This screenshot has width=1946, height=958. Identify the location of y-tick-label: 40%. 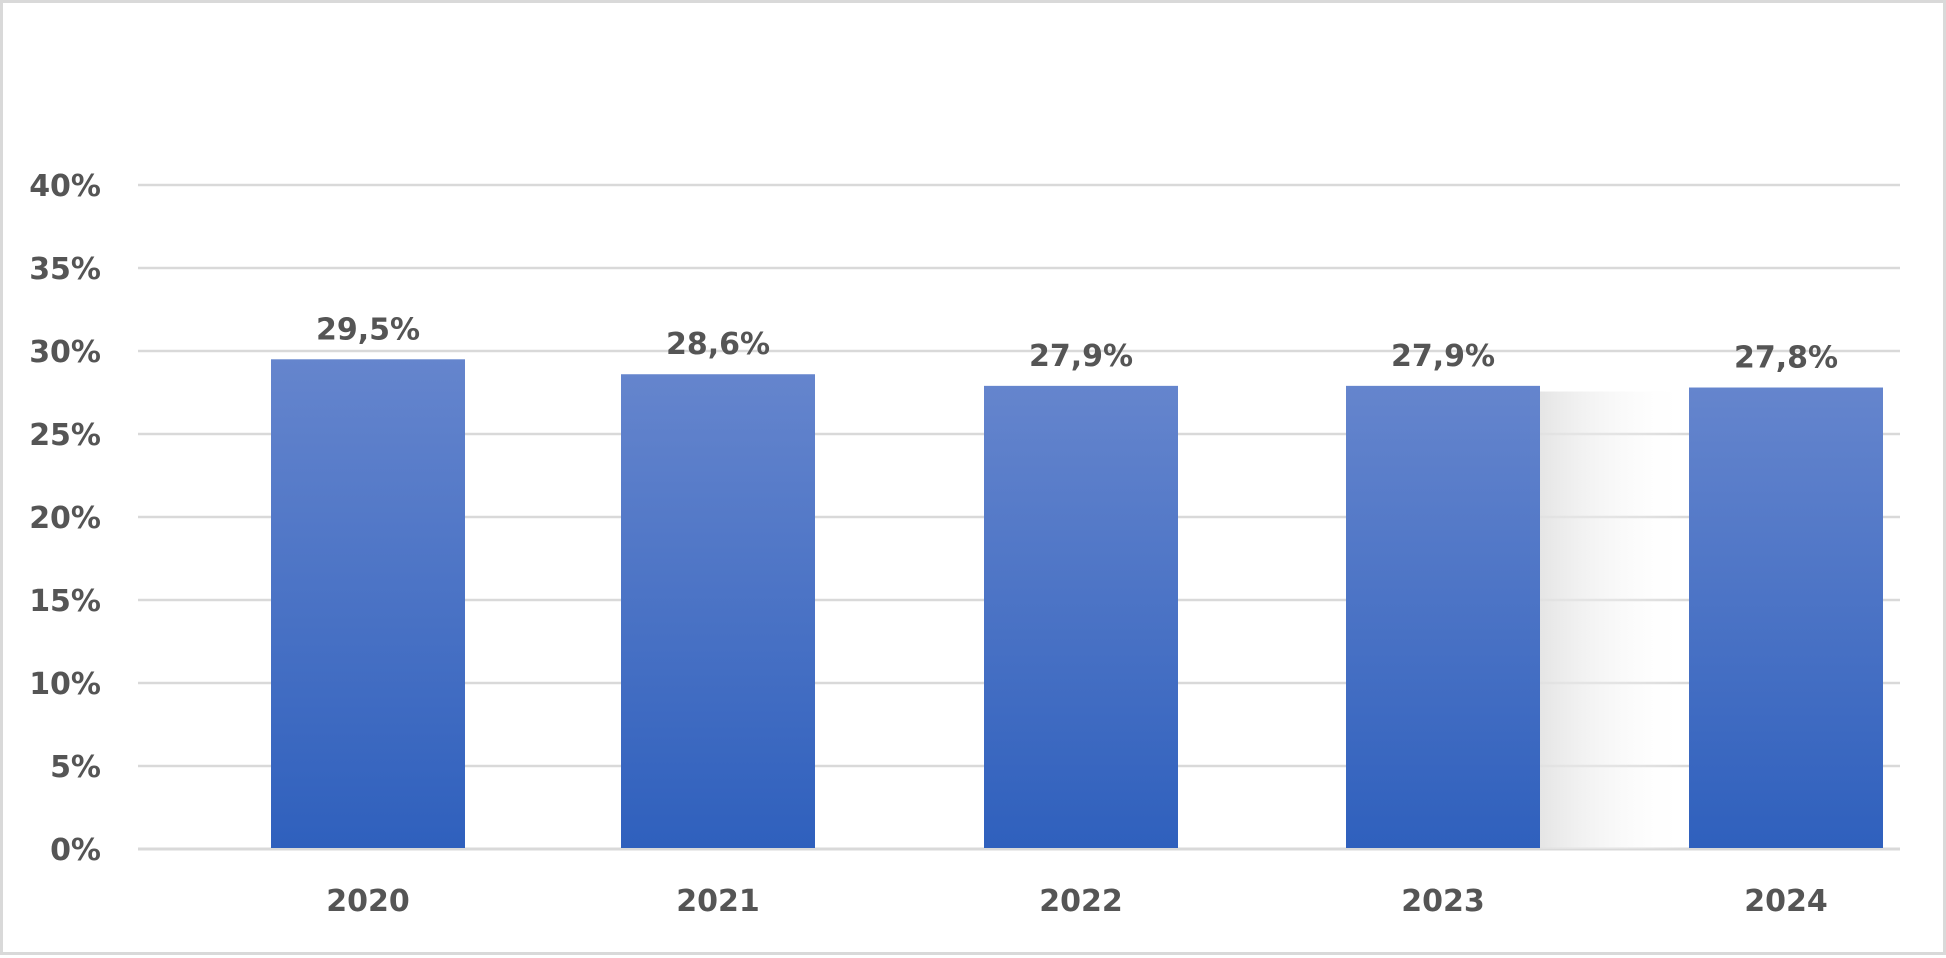
(65, 186).